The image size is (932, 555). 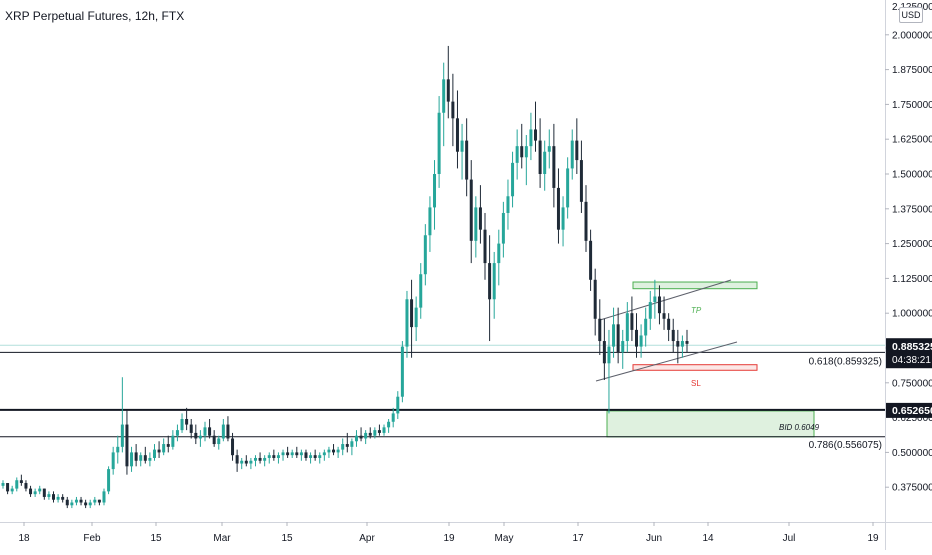 What do you see at coordinates (912, 209) in the screenshot?
I see `price-tick-label: 1.375000` at bounding box center [912, 209].